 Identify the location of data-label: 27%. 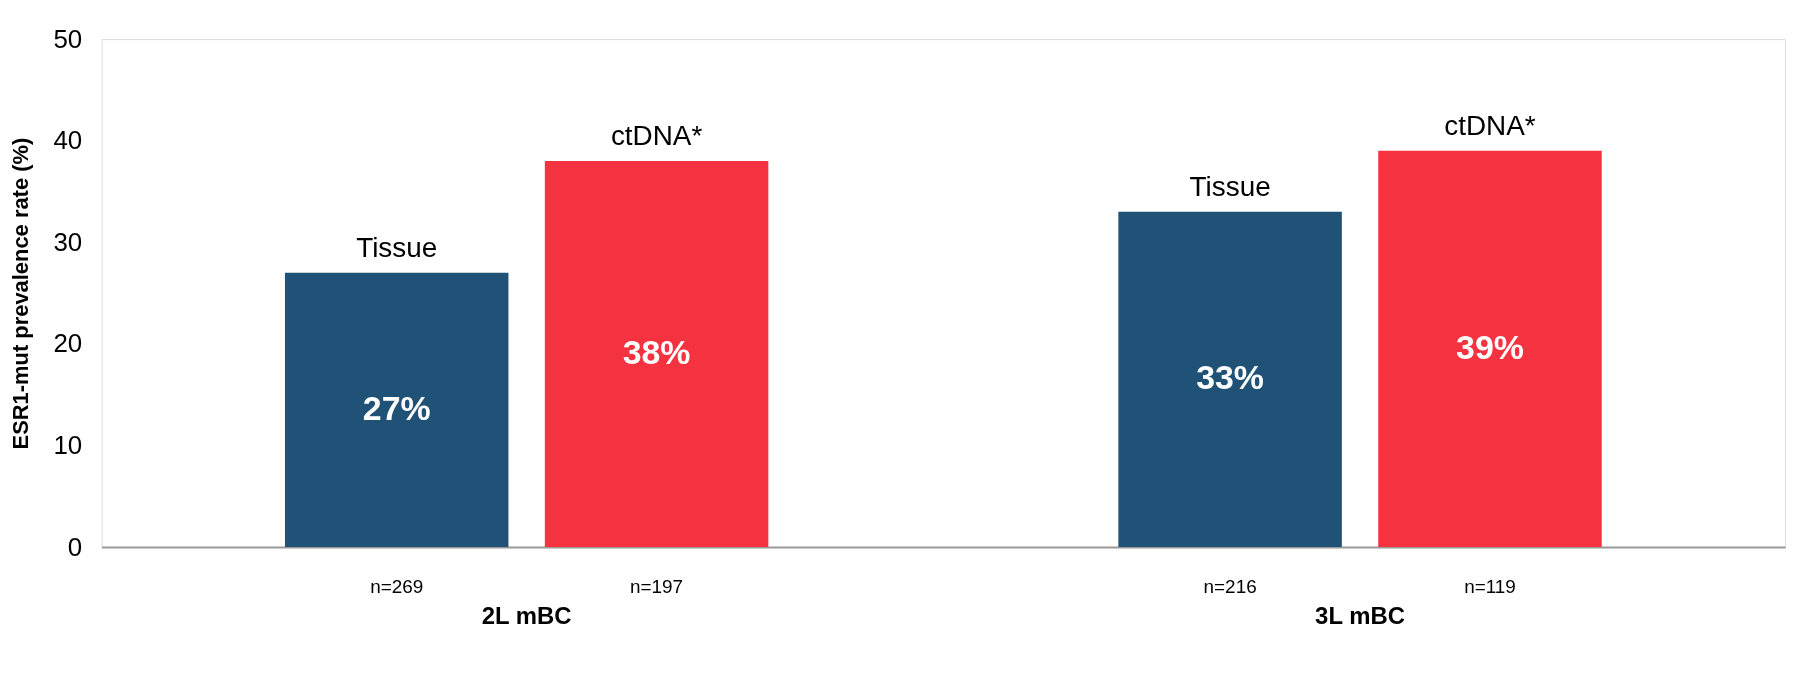
(396, 407).